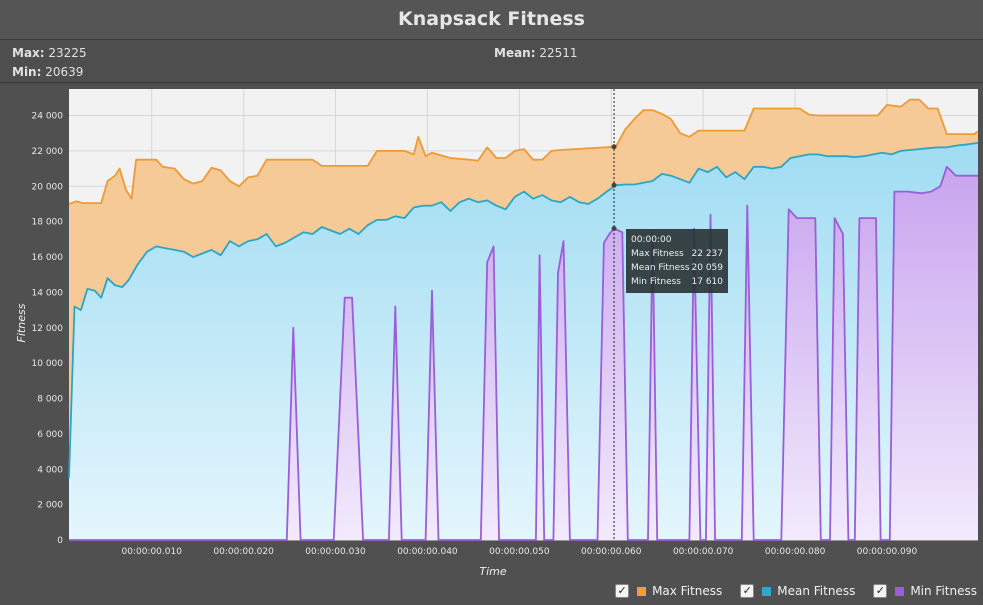  What do you see at coordinates (614, 314) in the screenshot?
I see `crosshair` at bounding box center [614, 314].